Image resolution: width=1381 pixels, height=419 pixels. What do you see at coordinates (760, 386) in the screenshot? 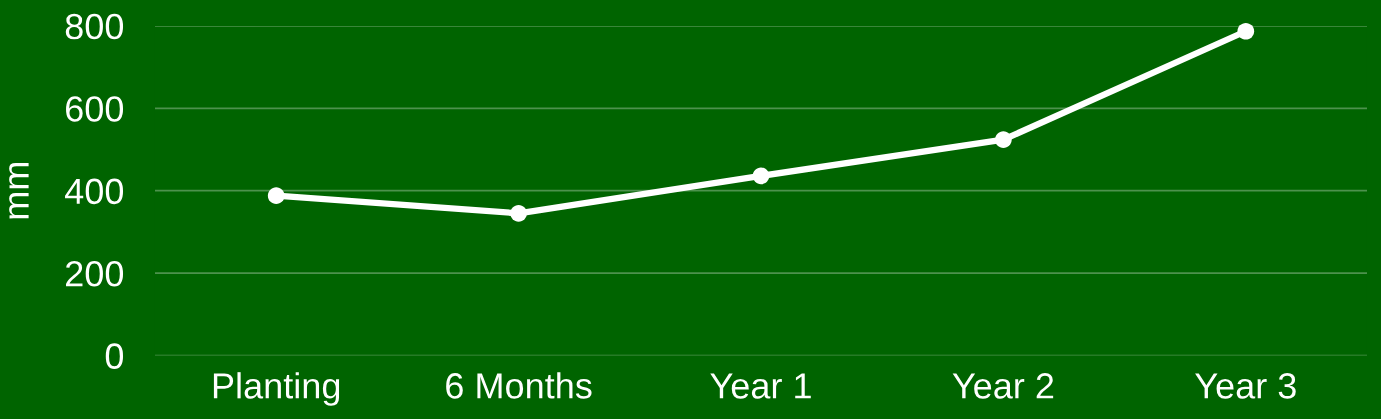
I see `x-tick-label: Year 1` at bounding box center [760, 386].